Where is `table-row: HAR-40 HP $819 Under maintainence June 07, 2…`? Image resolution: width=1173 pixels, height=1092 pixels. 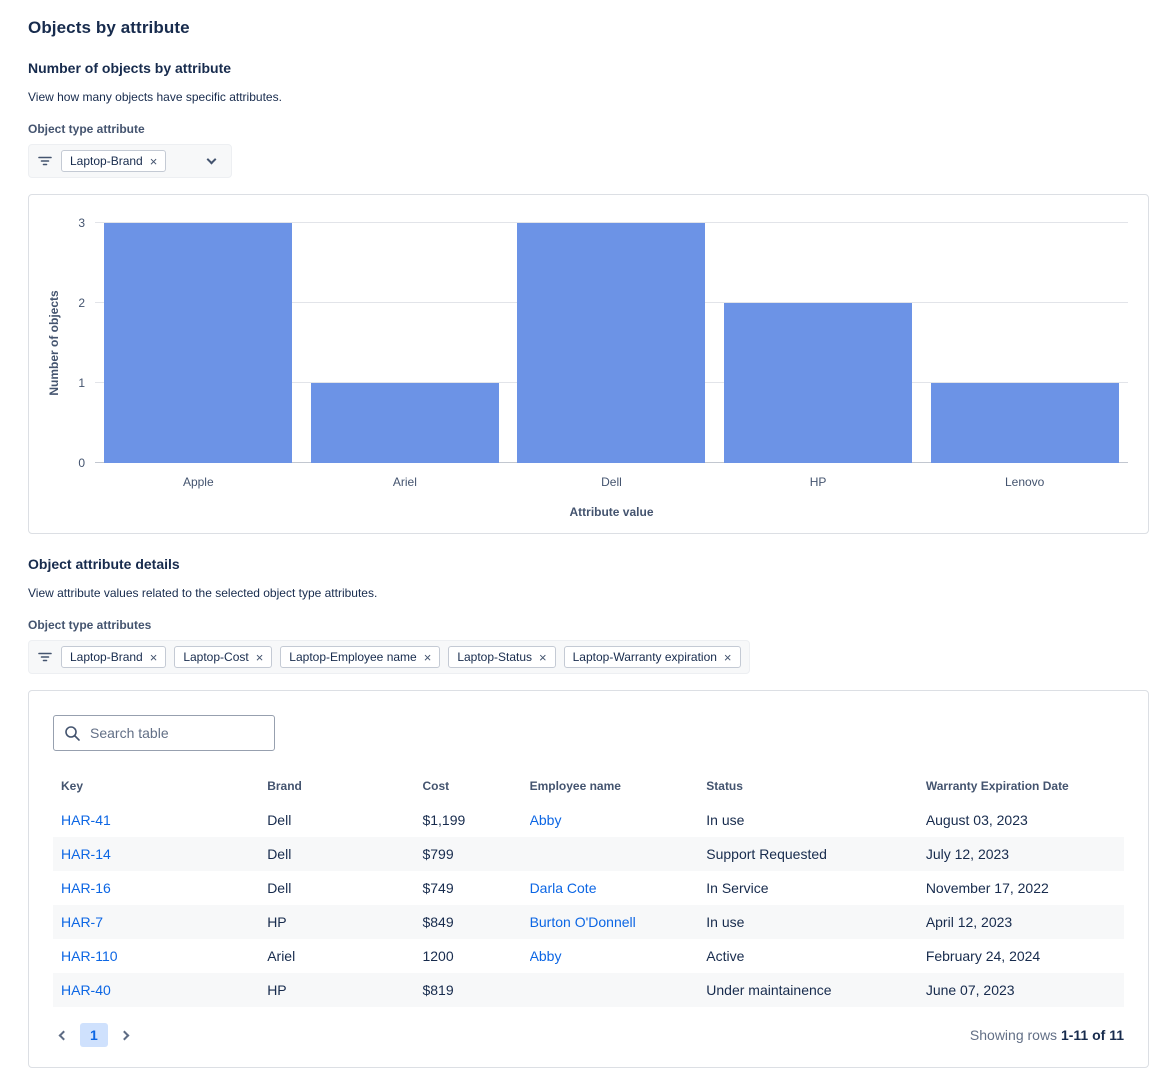 table-row: HAR-40 HP $819 Under maintainence June 07, 2… is located at coordinates (588, 990).